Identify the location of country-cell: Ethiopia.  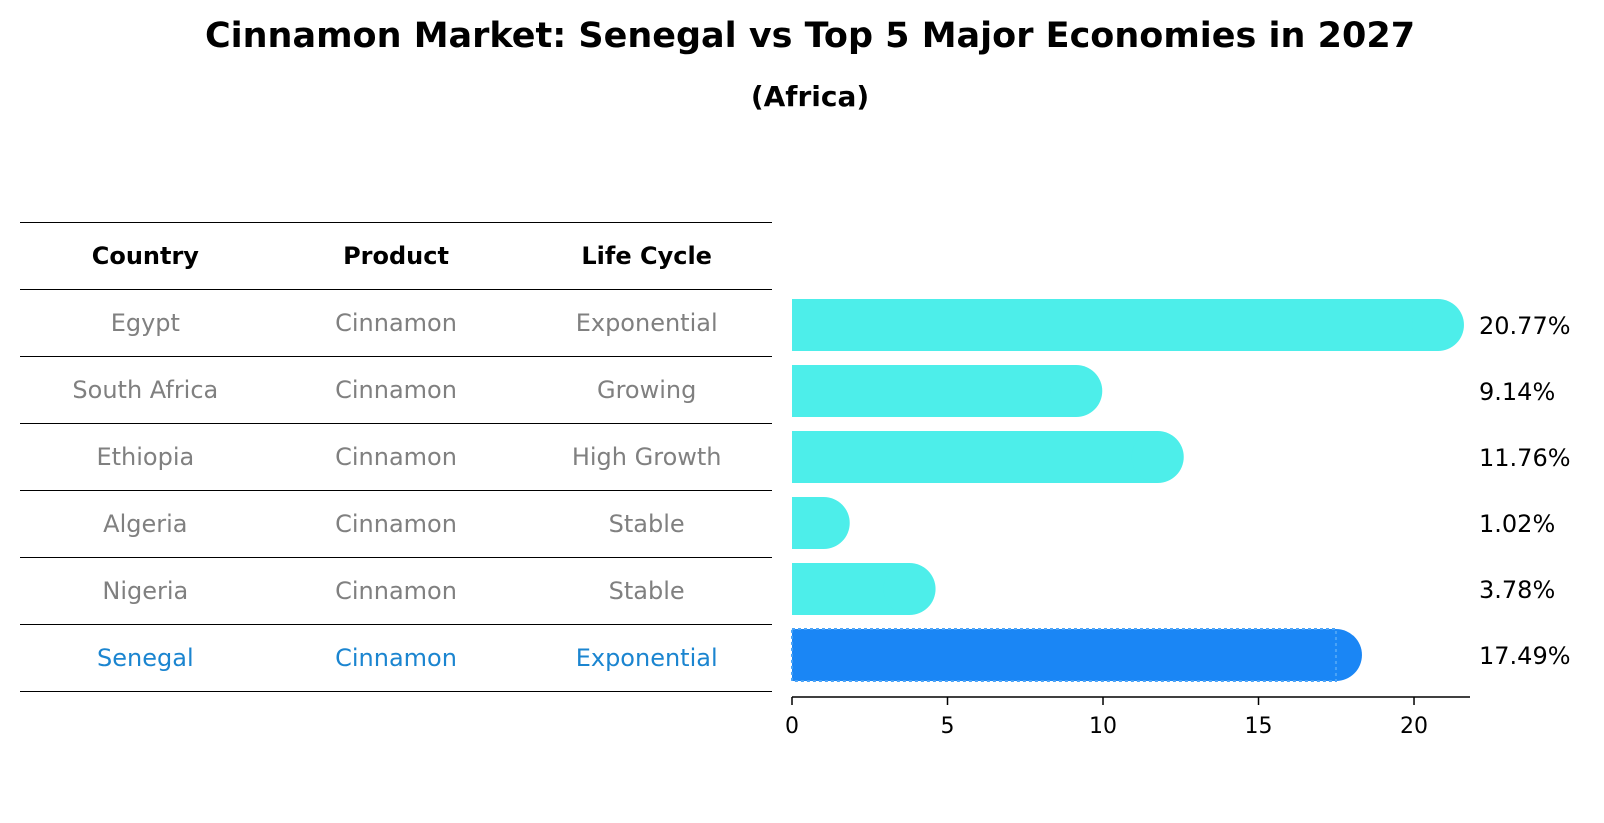
(145, 457).